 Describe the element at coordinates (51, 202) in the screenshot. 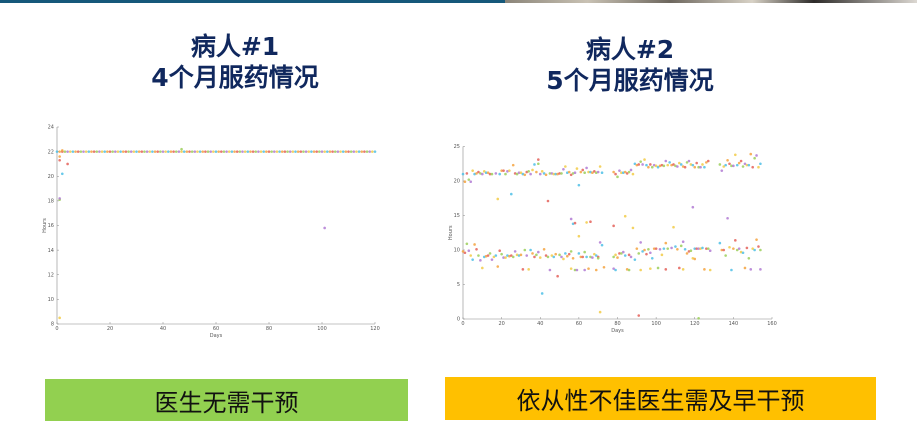

I see `y-tick-label: 18` at that location.